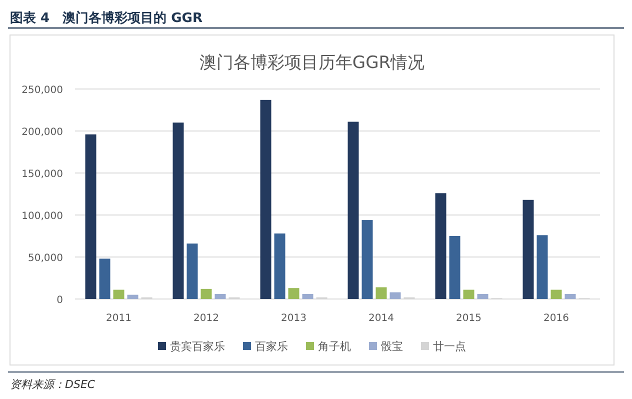 This screenshot has width=632, height=399. What do you see at coordinates (119, 318) in the screenshot?
I see `x-tick-label: 2011` at bounding box center [119, 318].